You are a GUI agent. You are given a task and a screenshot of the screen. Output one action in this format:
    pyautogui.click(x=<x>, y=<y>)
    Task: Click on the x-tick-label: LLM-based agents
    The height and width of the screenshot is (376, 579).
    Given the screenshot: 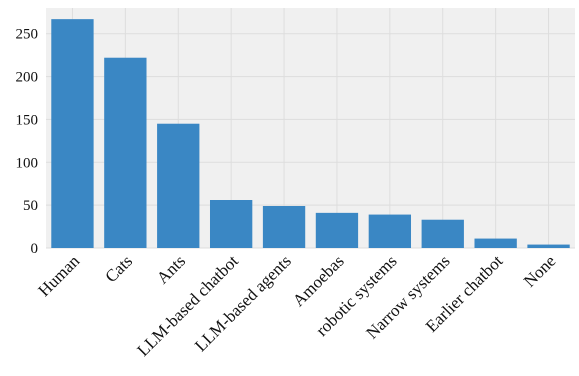 What is the action you would take?
    pyautogui.click(x=243, y=303)
    